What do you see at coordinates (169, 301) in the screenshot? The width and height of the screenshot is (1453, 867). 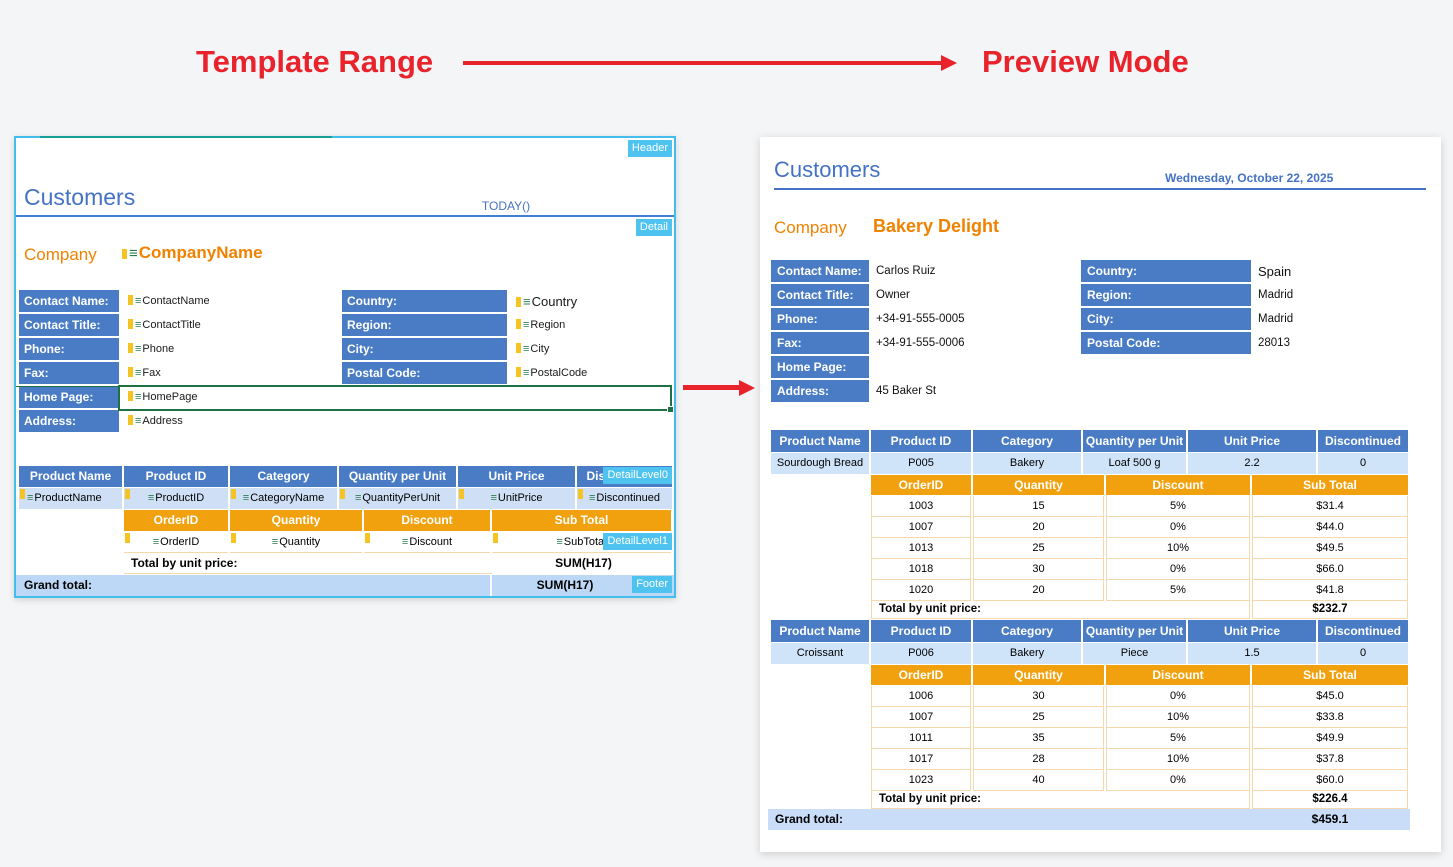 I see `contact-name-field-cell: ≡ContactName` at bounding box center [169, 301].